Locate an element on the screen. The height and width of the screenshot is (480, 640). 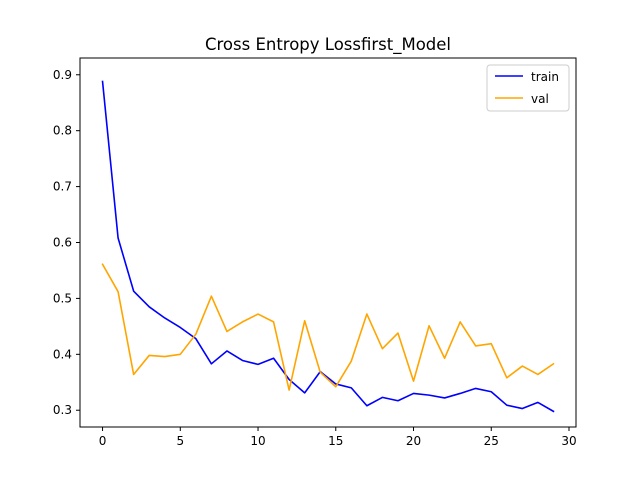
y-tick-label: 0.6 is located at coordinates (62, 243).